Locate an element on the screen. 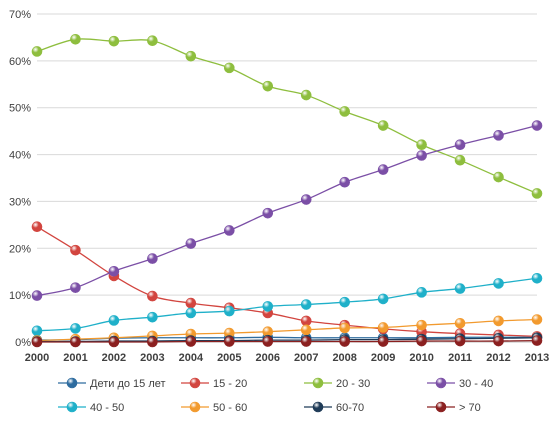 This screenshot has height=430, width=558. y-tick-label: 30% is located at coordinates (20, 202).